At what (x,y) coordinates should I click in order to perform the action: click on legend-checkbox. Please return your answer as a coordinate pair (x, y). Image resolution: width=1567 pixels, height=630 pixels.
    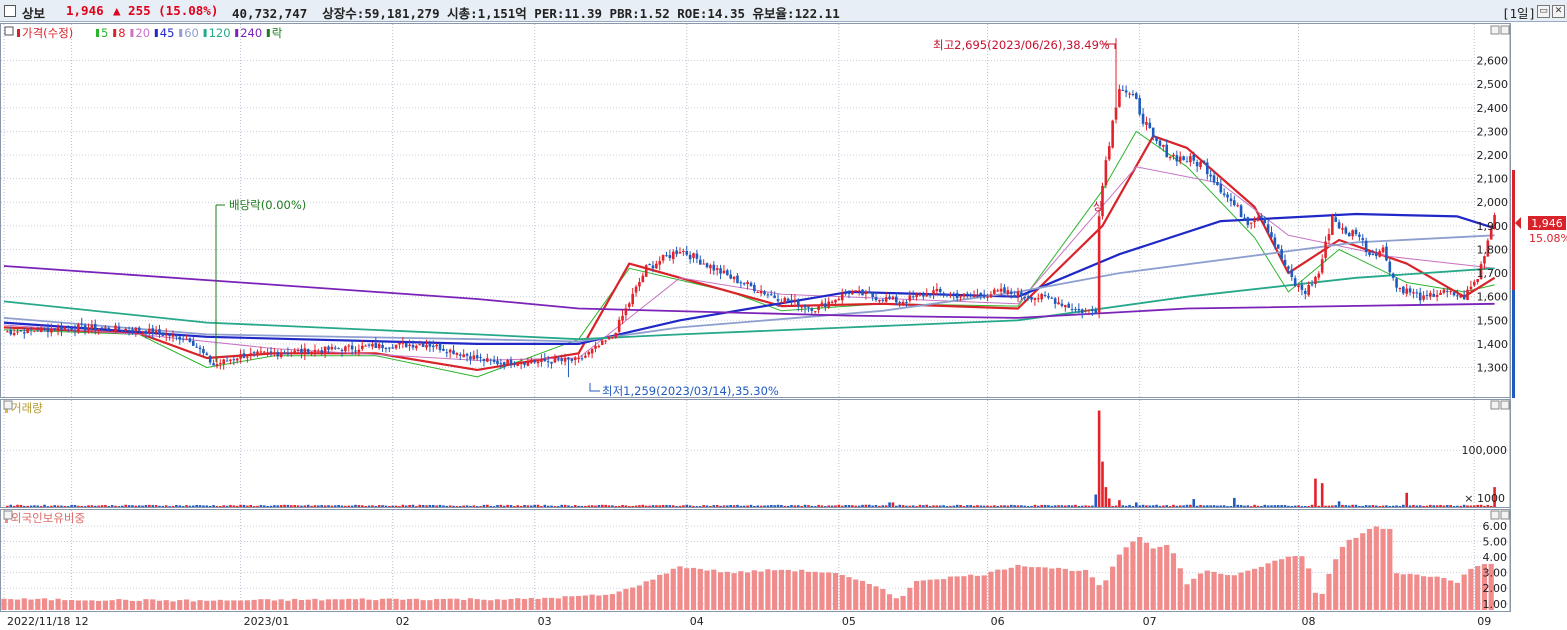
    Looking at the image, I should click on (9, 31).